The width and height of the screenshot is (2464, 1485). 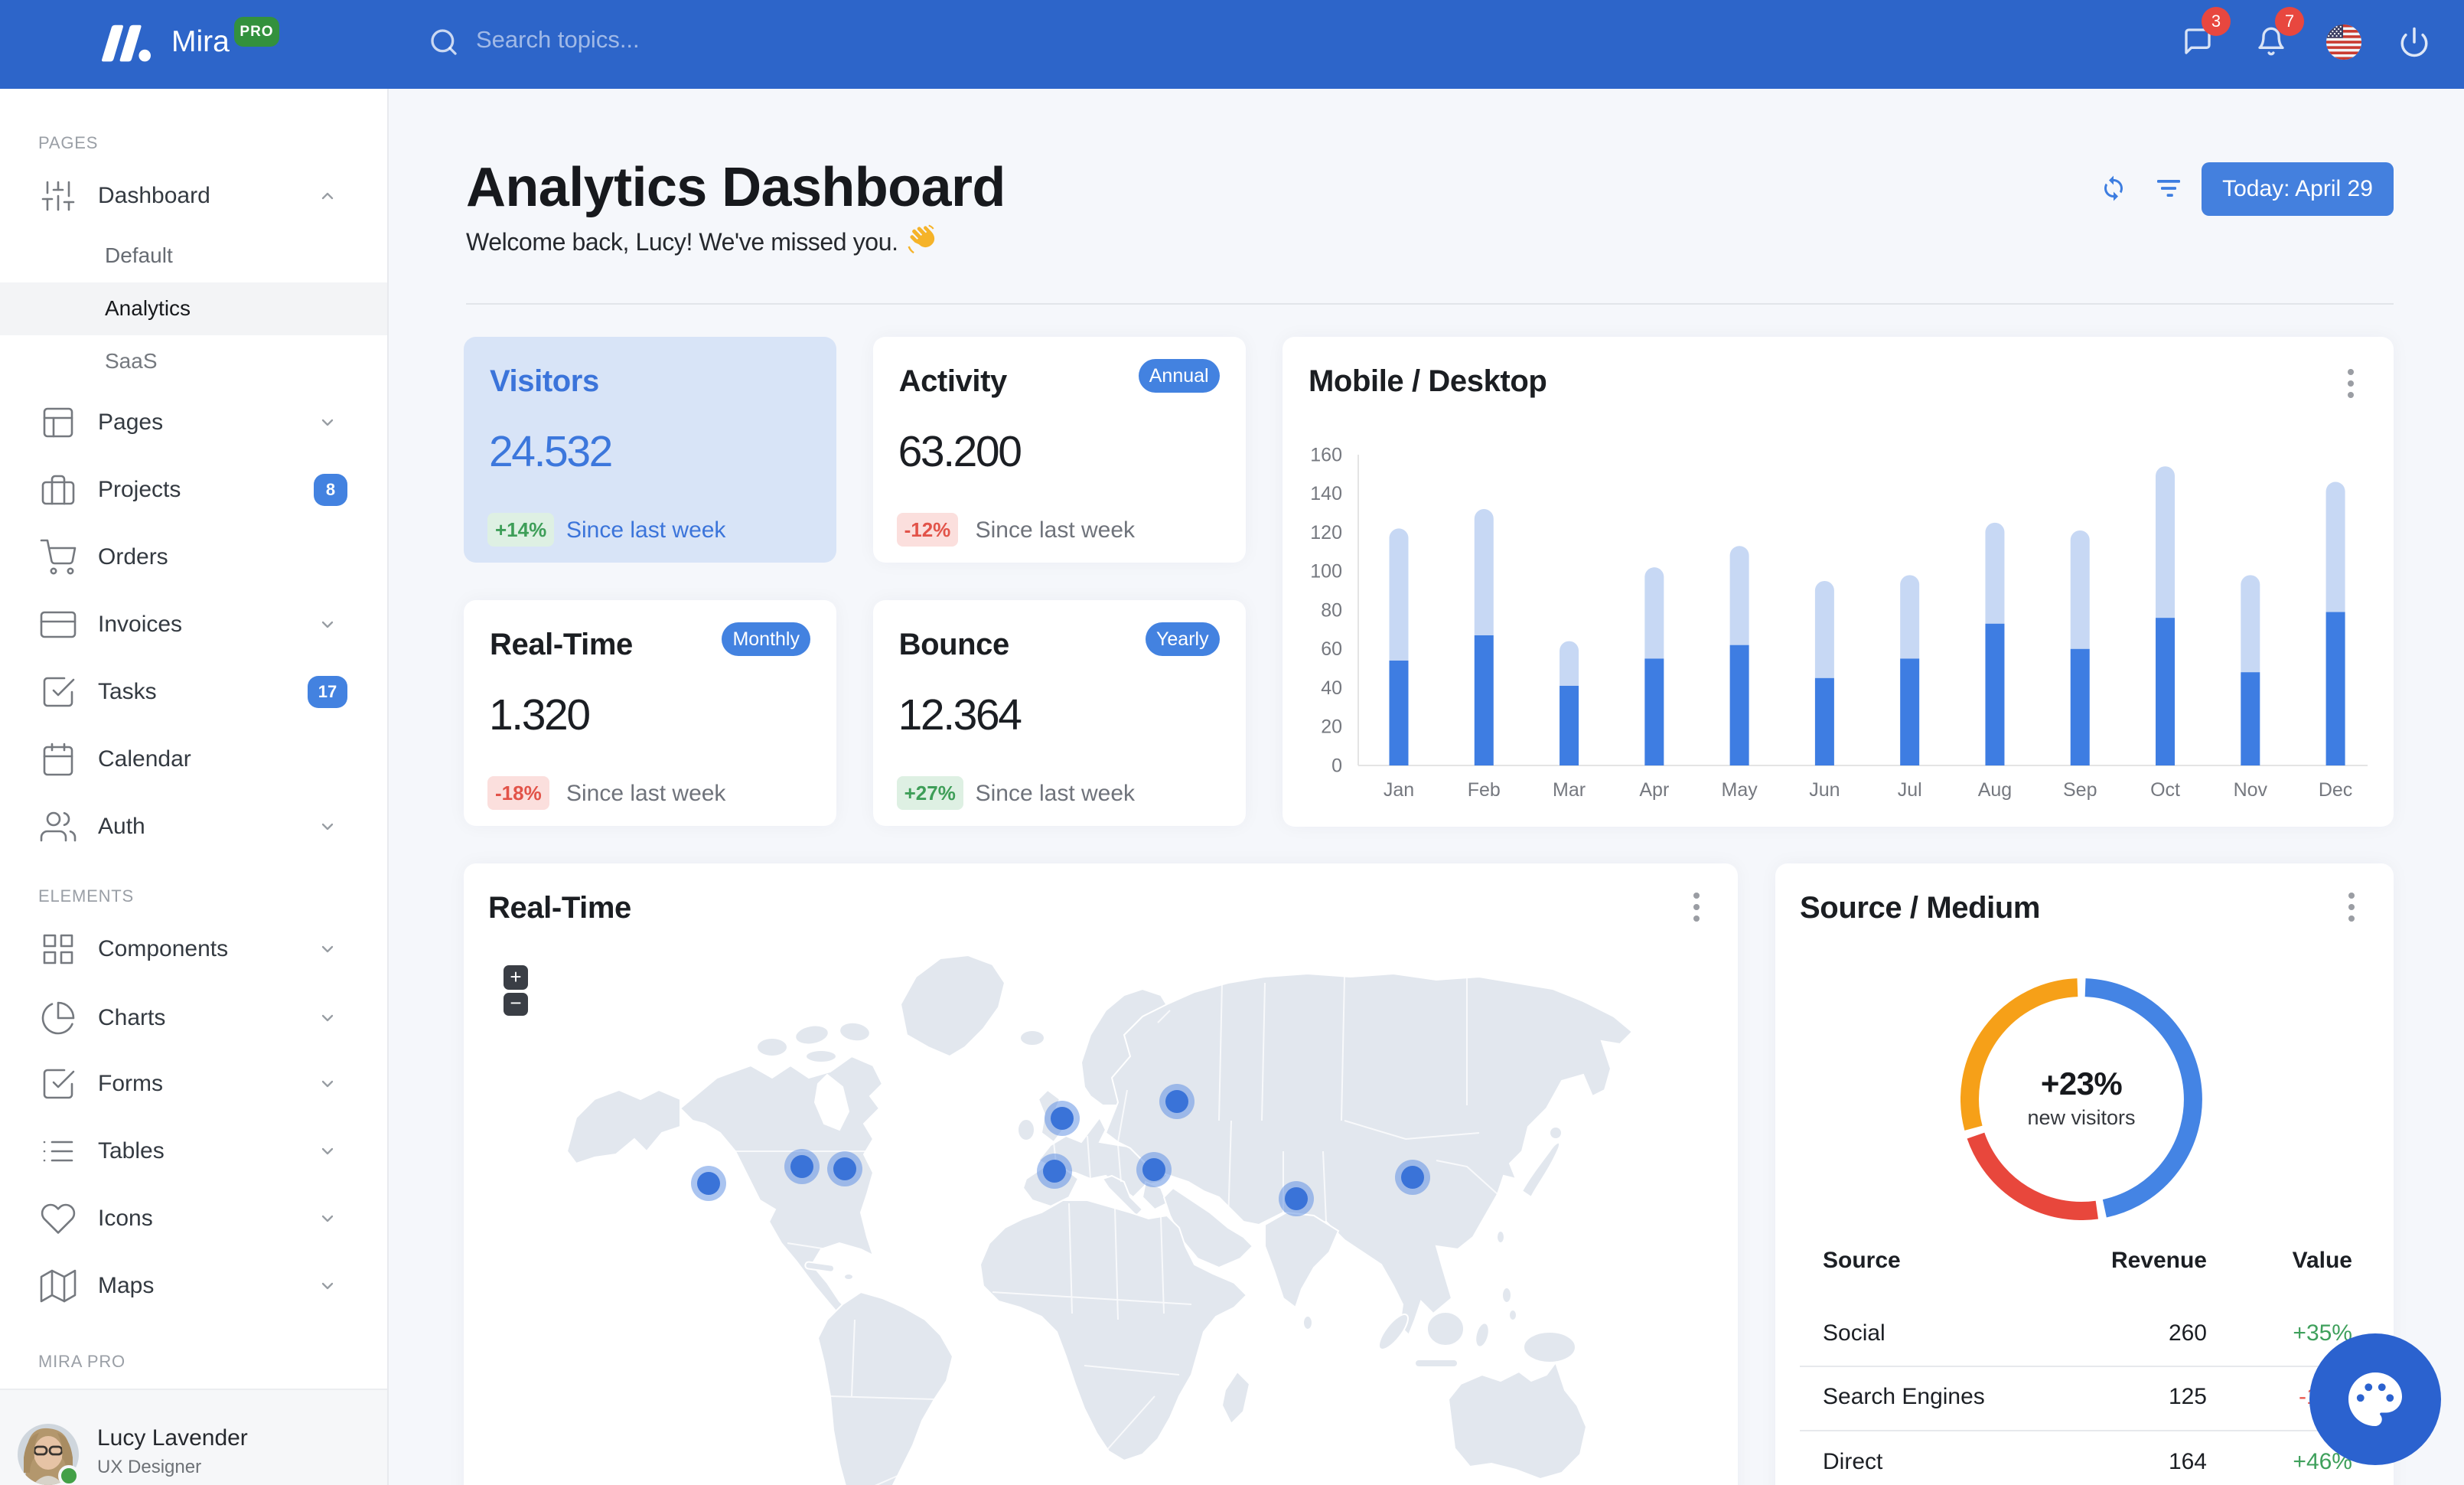 I want to click on svg-text: 20, so click(x=1332, y=727).